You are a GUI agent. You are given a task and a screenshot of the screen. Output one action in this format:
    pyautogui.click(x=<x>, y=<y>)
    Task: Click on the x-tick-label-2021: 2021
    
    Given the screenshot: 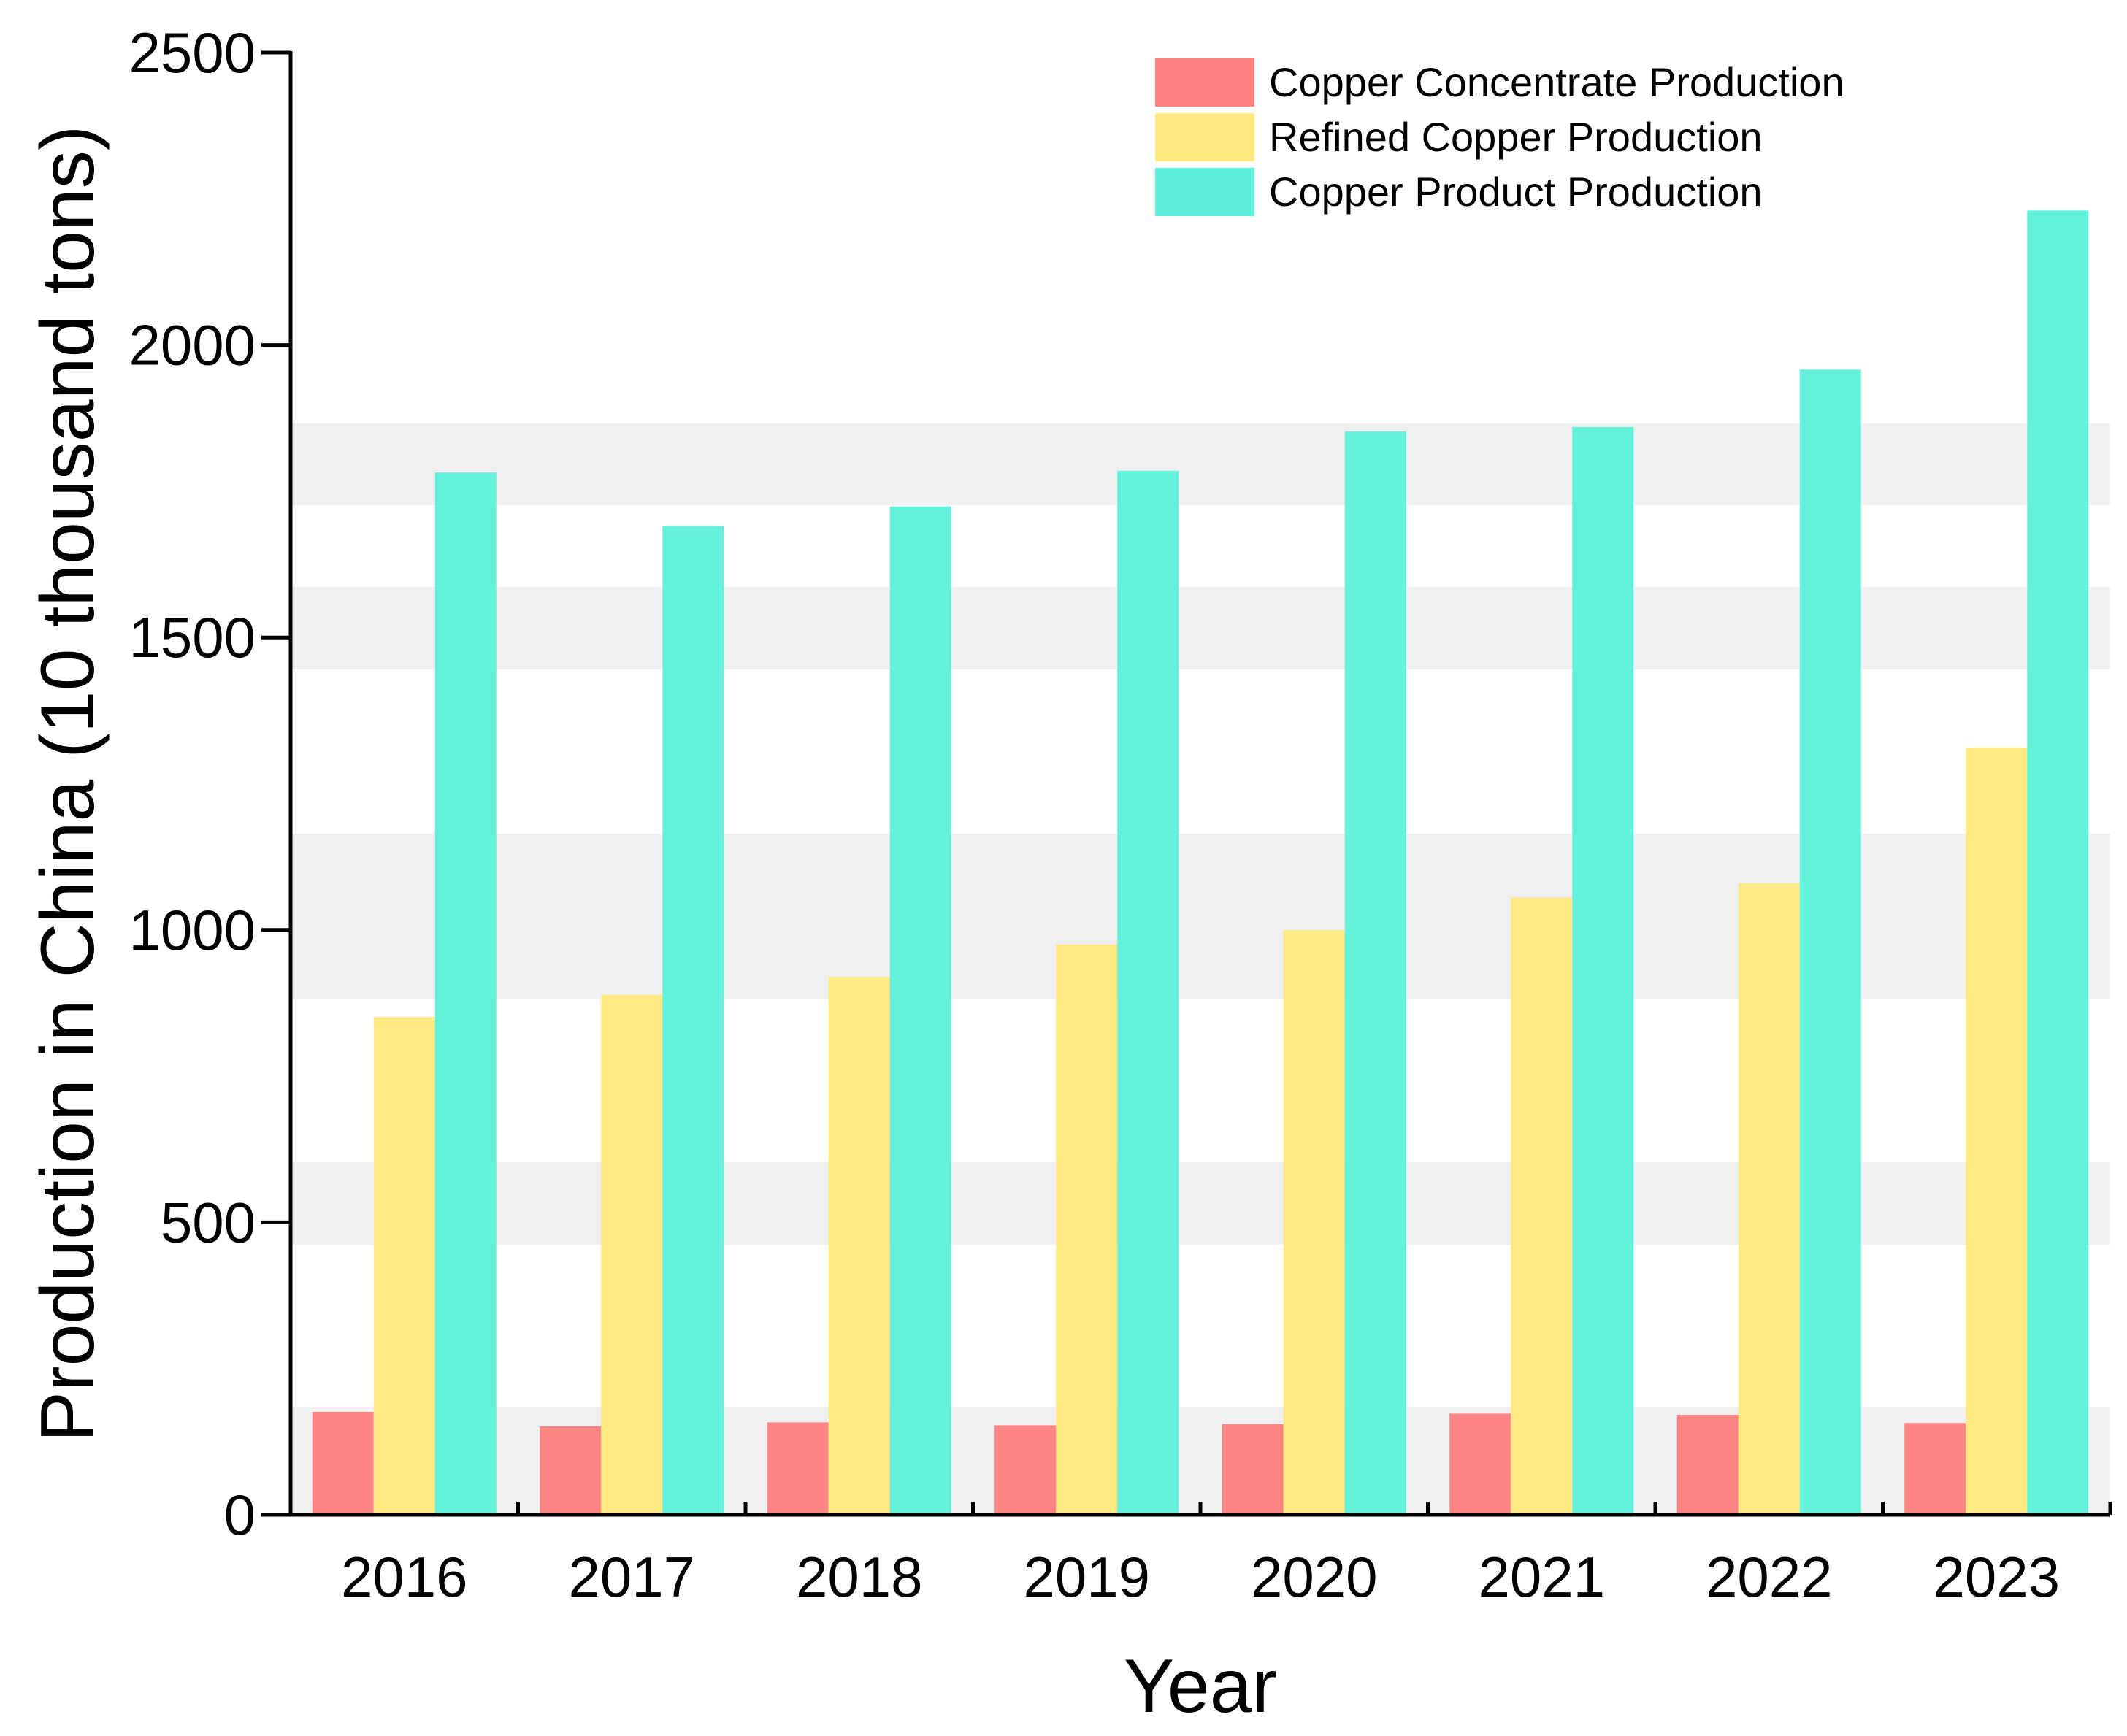 What is the action you would take?
    pyautogui.click(x=1541, y=1577)
    